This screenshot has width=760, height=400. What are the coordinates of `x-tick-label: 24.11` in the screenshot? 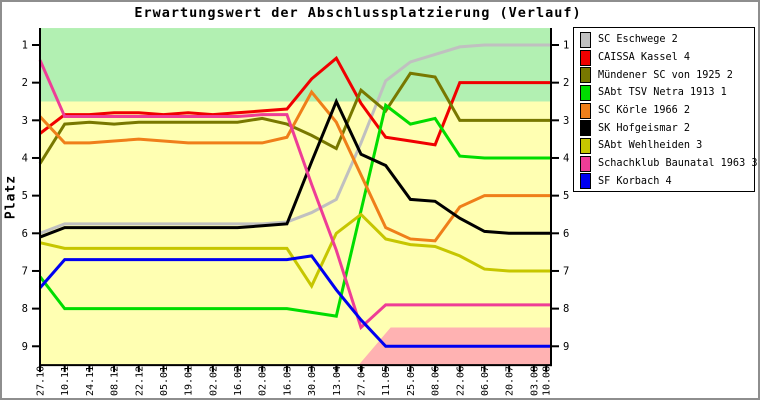 It's located at (90, 381).